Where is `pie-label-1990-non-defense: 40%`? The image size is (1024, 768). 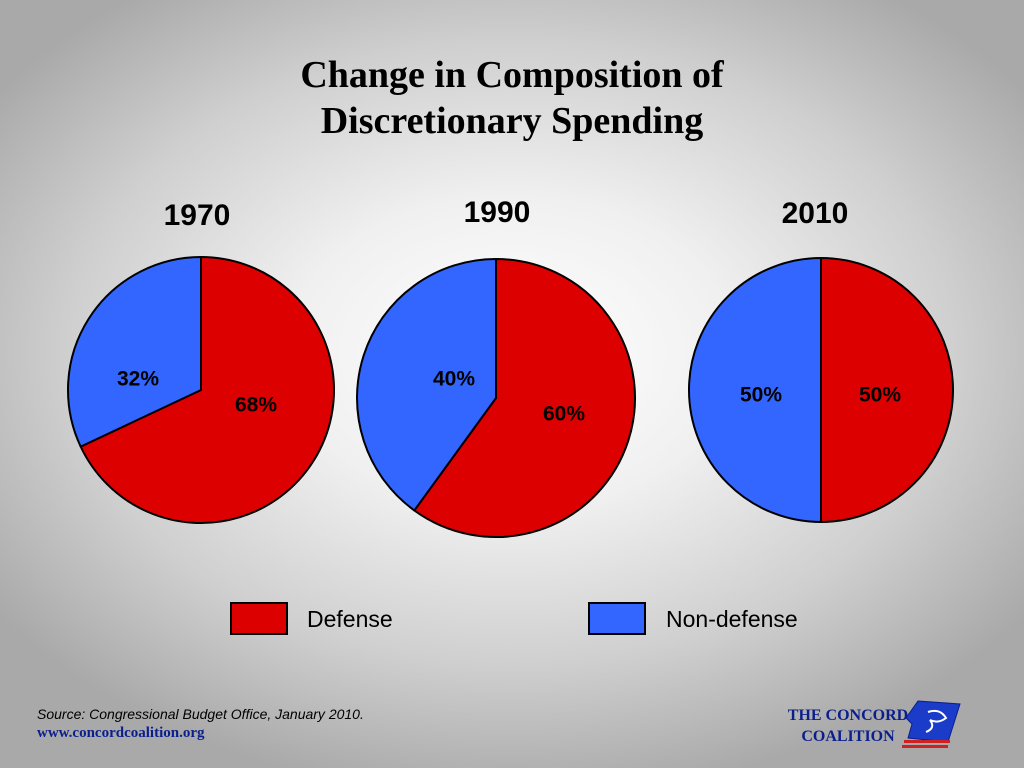
pie-label-1990-non-defense: 40% is located at coordinates (454, 379).